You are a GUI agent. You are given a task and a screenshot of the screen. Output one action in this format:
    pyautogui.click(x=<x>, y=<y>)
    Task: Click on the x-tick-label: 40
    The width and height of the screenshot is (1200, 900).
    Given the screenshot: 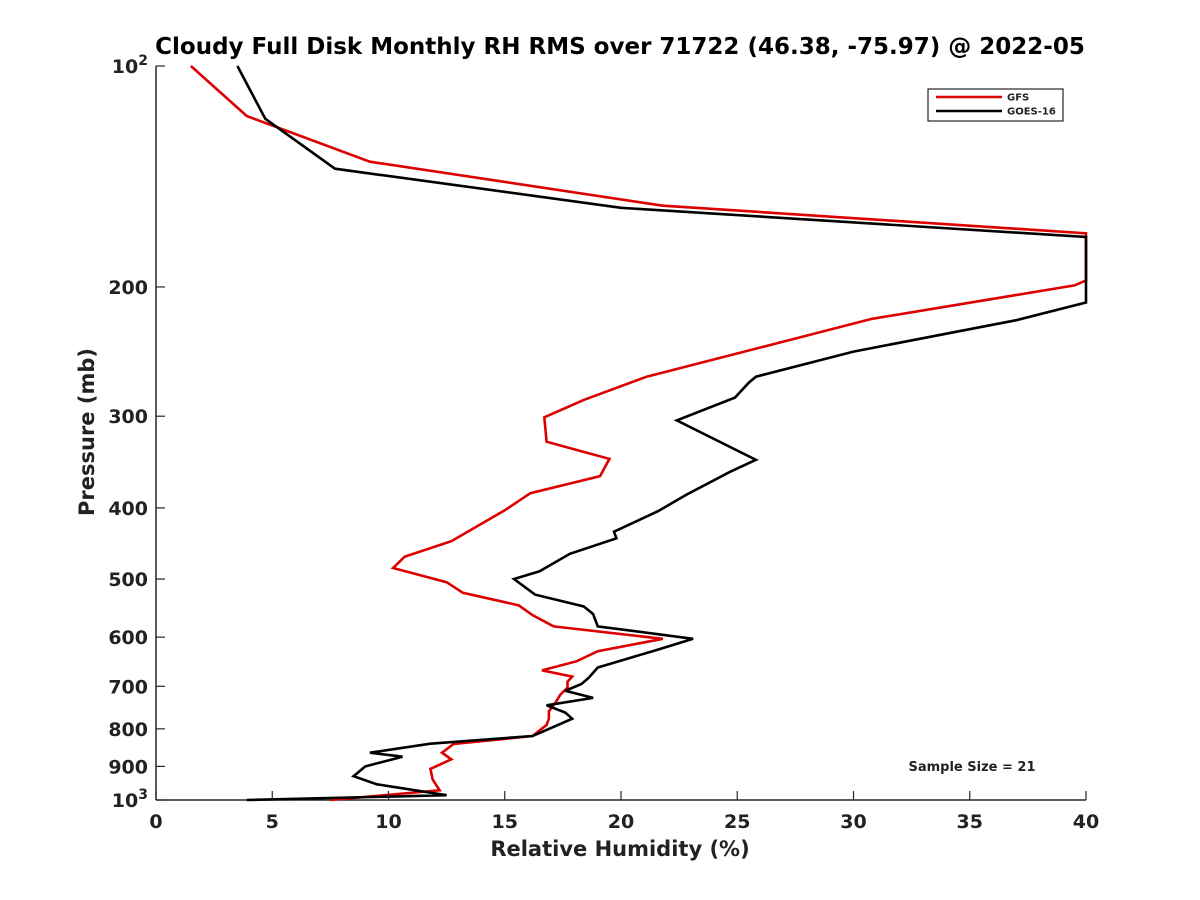 What is the action you would take?
    pyautogui.click(x=1086, y=822)
    